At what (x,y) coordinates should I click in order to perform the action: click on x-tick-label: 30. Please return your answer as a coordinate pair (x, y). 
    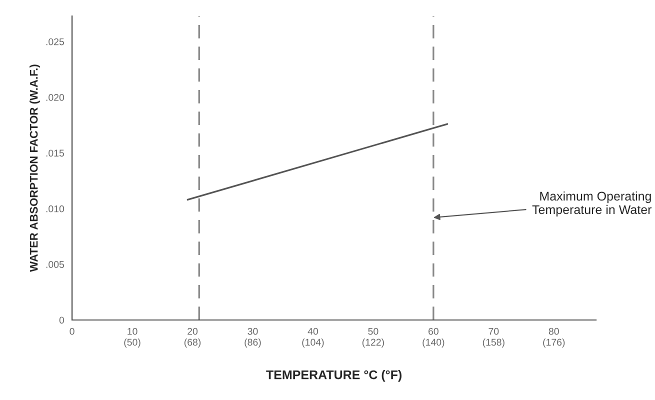
    Looking at the image, I should click on (253, 331).